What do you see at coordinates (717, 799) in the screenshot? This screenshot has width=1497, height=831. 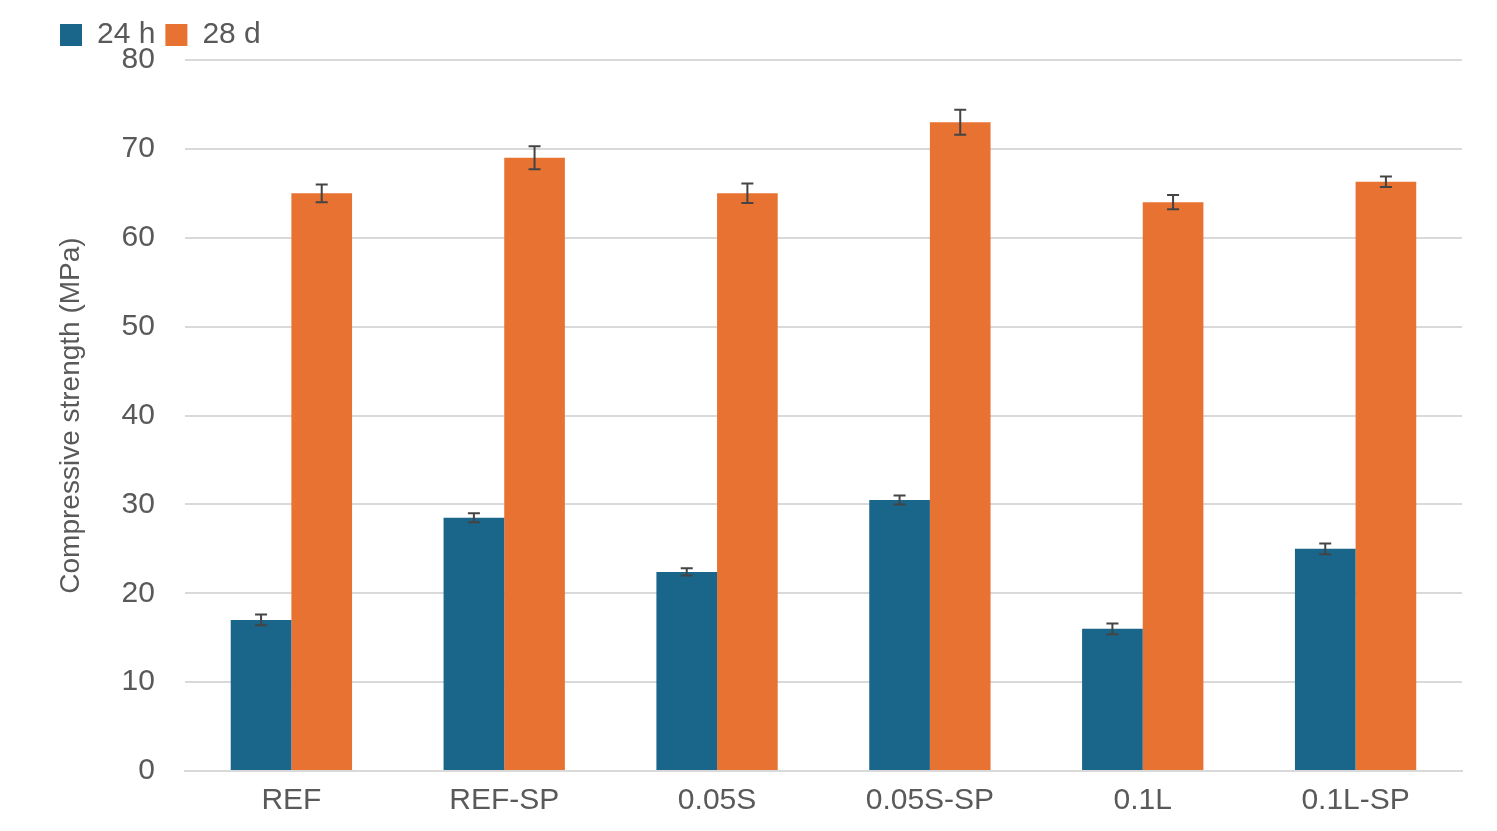 I see `x-tick-label: 0.05S` at bounding box center [717, 799].